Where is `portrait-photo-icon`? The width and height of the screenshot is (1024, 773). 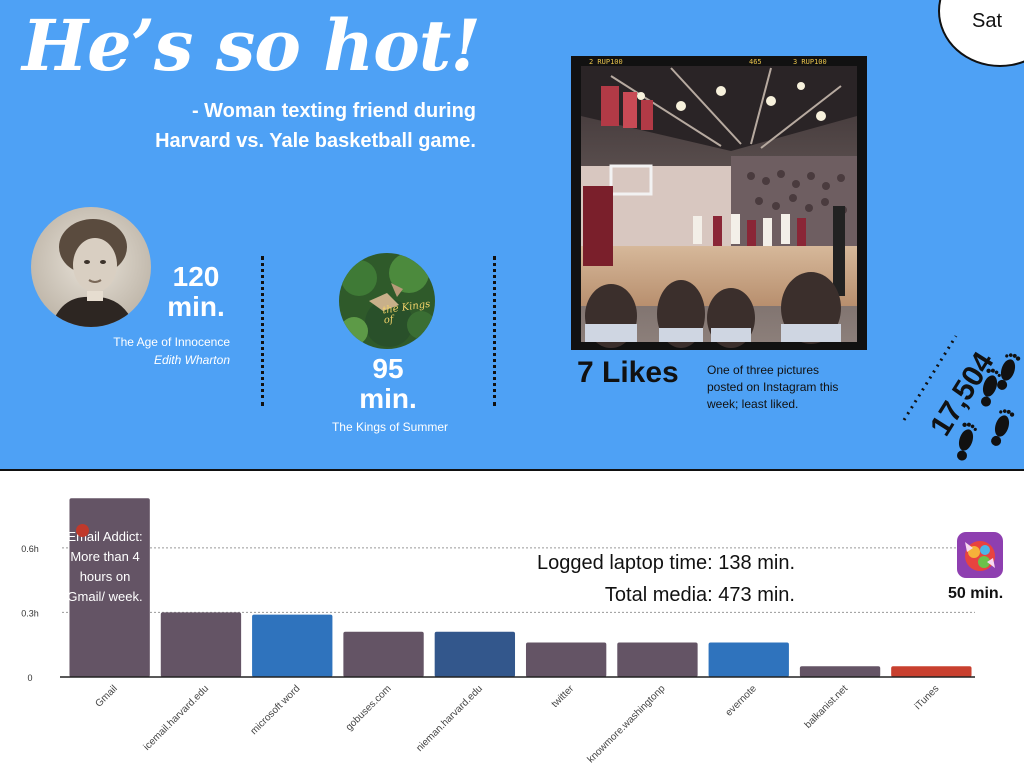 portrait-photo-icon is located at coordinates (91, 267).